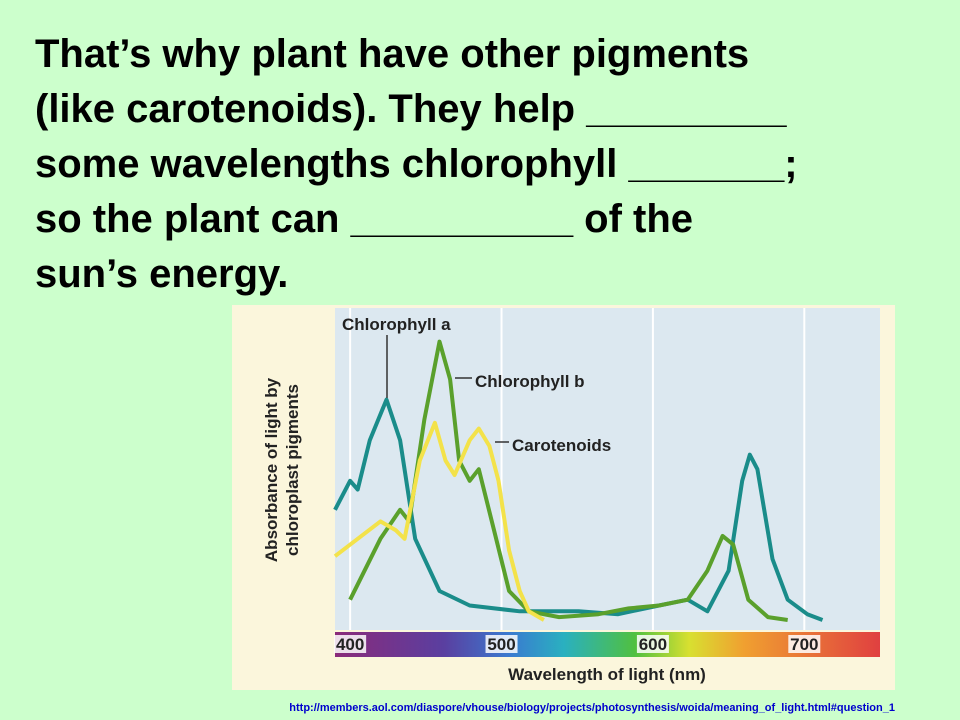  I want to click on text-line: so the plant can __________ of the, so click(364, 219).